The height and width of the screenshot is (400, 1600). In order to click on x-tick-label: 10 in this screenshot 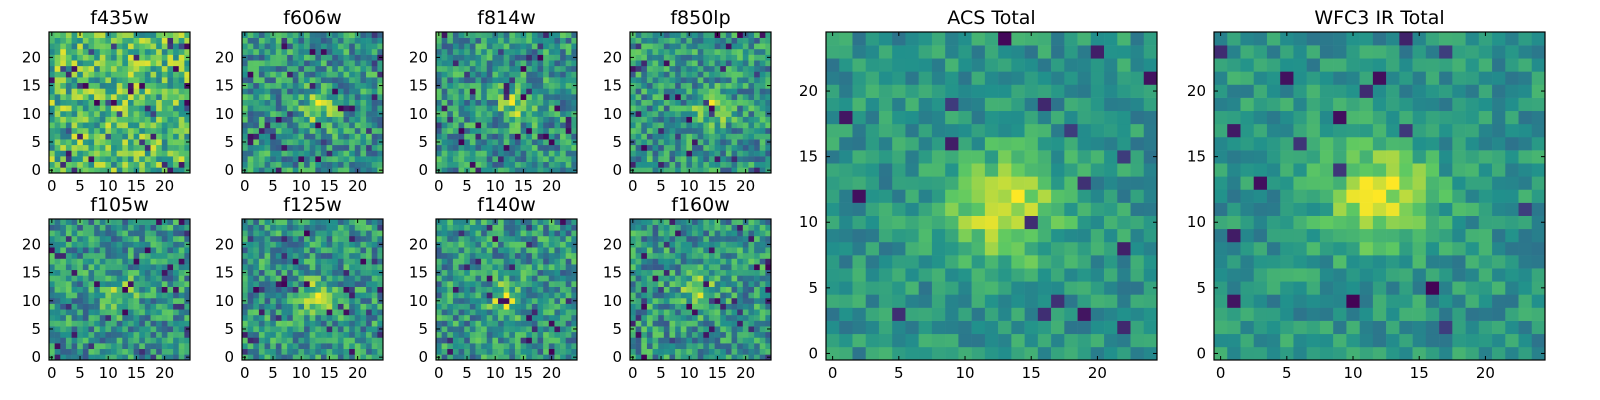, I will do `click(301, 186)`.